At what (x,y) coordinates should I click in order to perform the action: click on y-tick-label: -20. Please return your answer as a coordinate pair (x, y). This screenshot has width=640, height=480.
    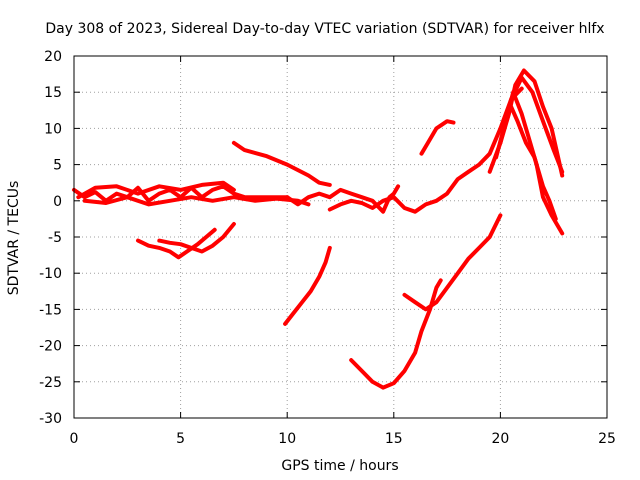
    Looking at the image, I should click on (50, 347).